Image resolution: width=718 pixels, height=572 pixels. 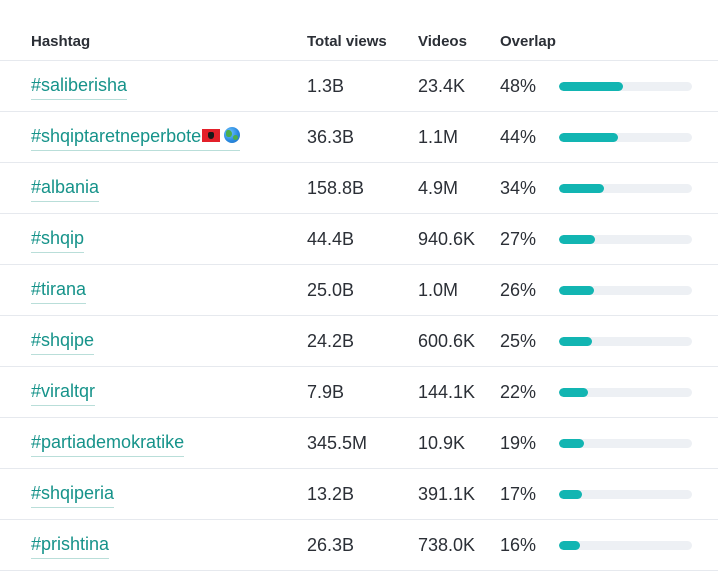 I want to click on hashtag-cell: #tirana, so click(x=59, y=290).